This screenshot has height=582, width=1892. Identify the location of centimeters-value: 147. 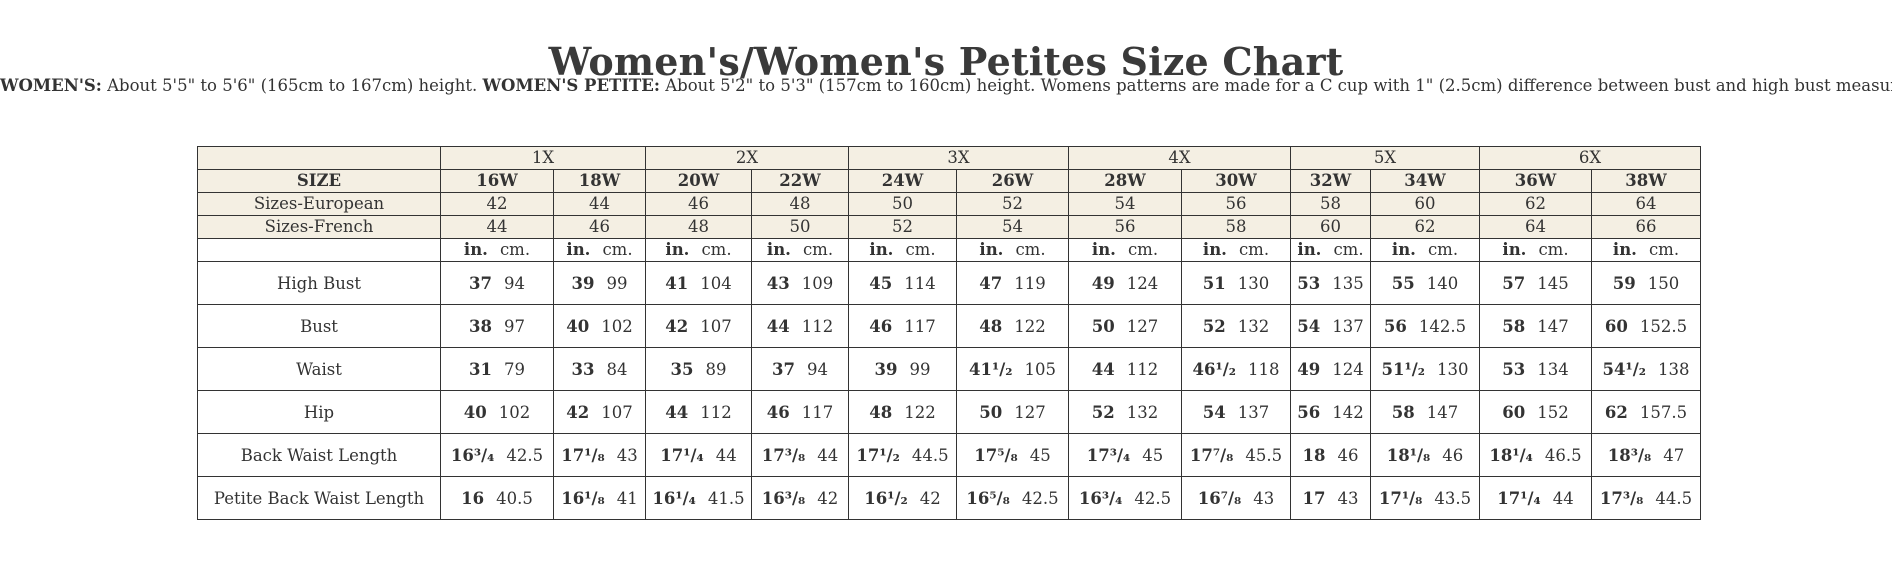
(1442, 412).